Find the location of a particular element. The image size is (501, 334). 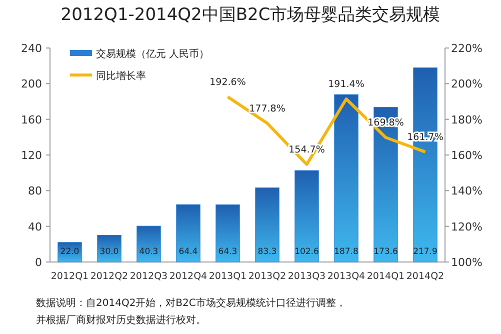

legend-label: 交易规模（亿元 人民币） is located at coordinates (153, 54).